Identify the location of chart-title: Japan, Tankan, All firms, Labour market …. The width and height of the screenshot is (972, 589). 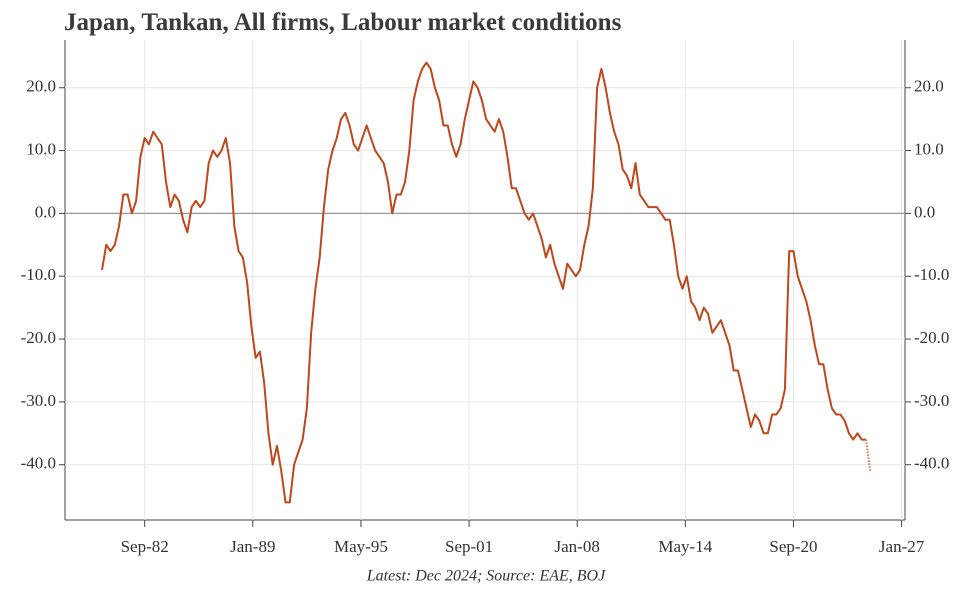
(343, 22).